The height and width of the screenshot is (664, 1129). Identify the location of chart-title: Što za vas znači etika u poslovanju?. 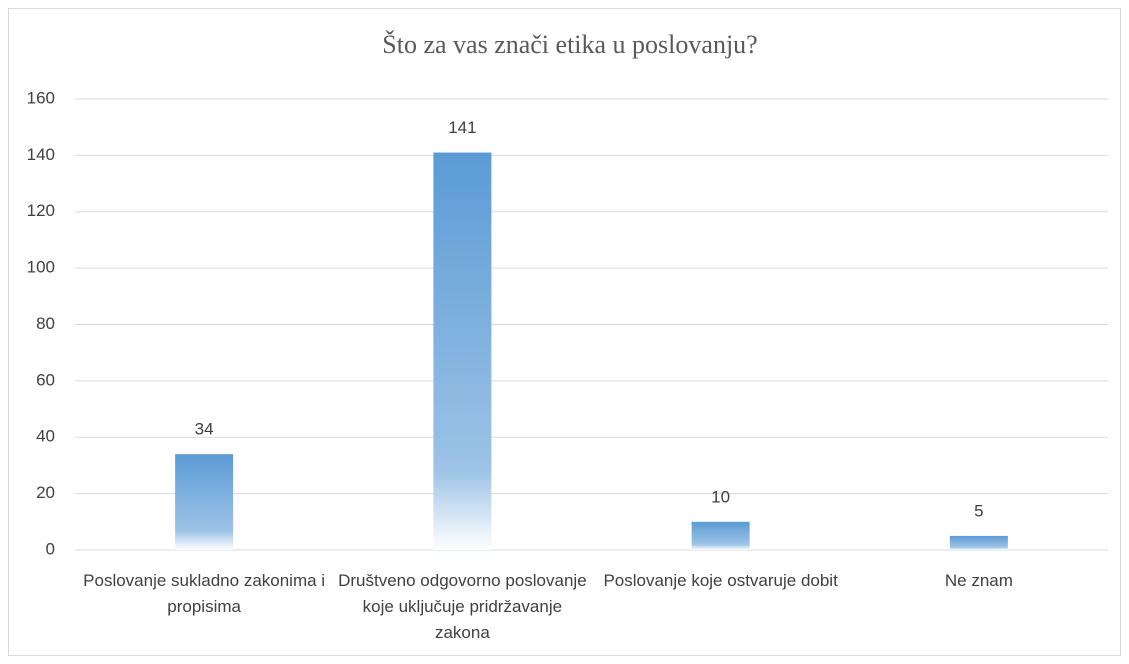
(569, 44).